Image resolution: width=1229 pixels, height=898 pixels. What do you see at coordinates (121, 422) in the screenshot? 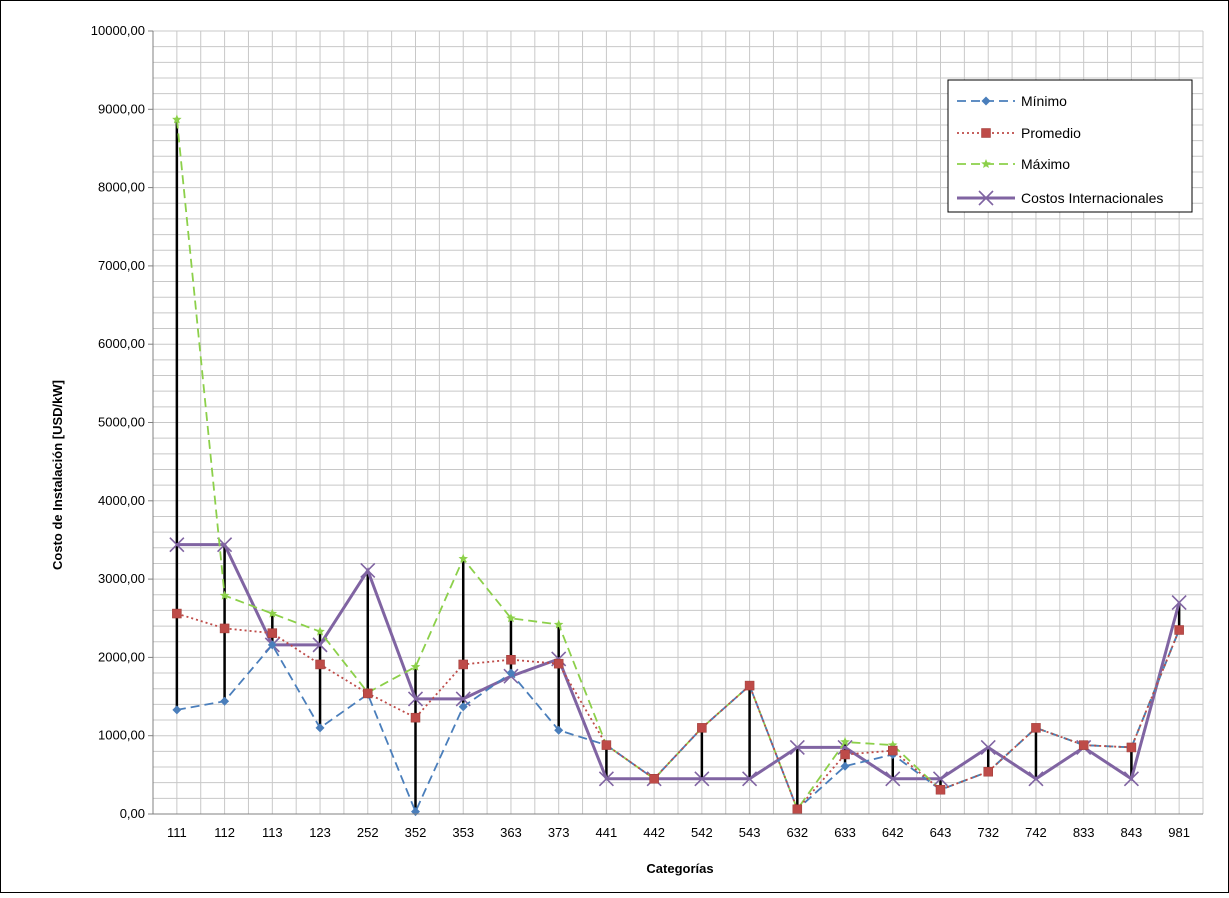
I see `y-tick-label: 5000,00` at bounding box center [121, 422].